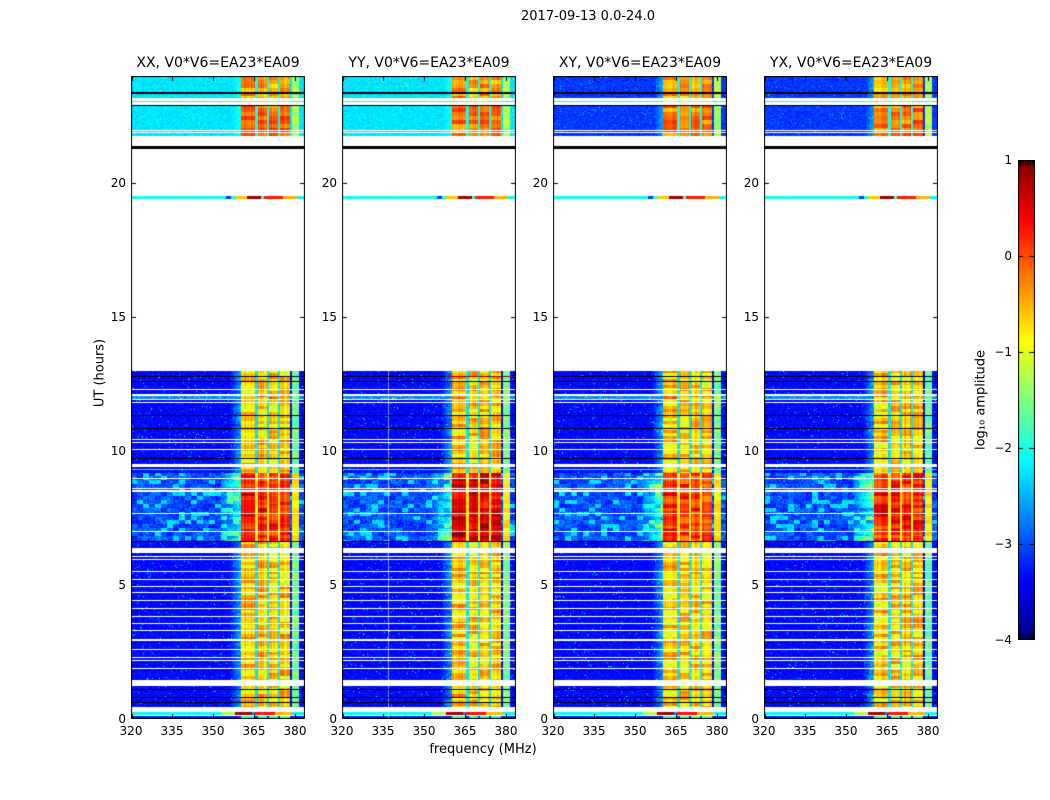 The width and height of the screenshot is (1050, 800). Describe the element at coordinates (218, 63) in the screenshot. I see `panel-title-xx: XX, V0*V6=EA23*EA09` at that location.